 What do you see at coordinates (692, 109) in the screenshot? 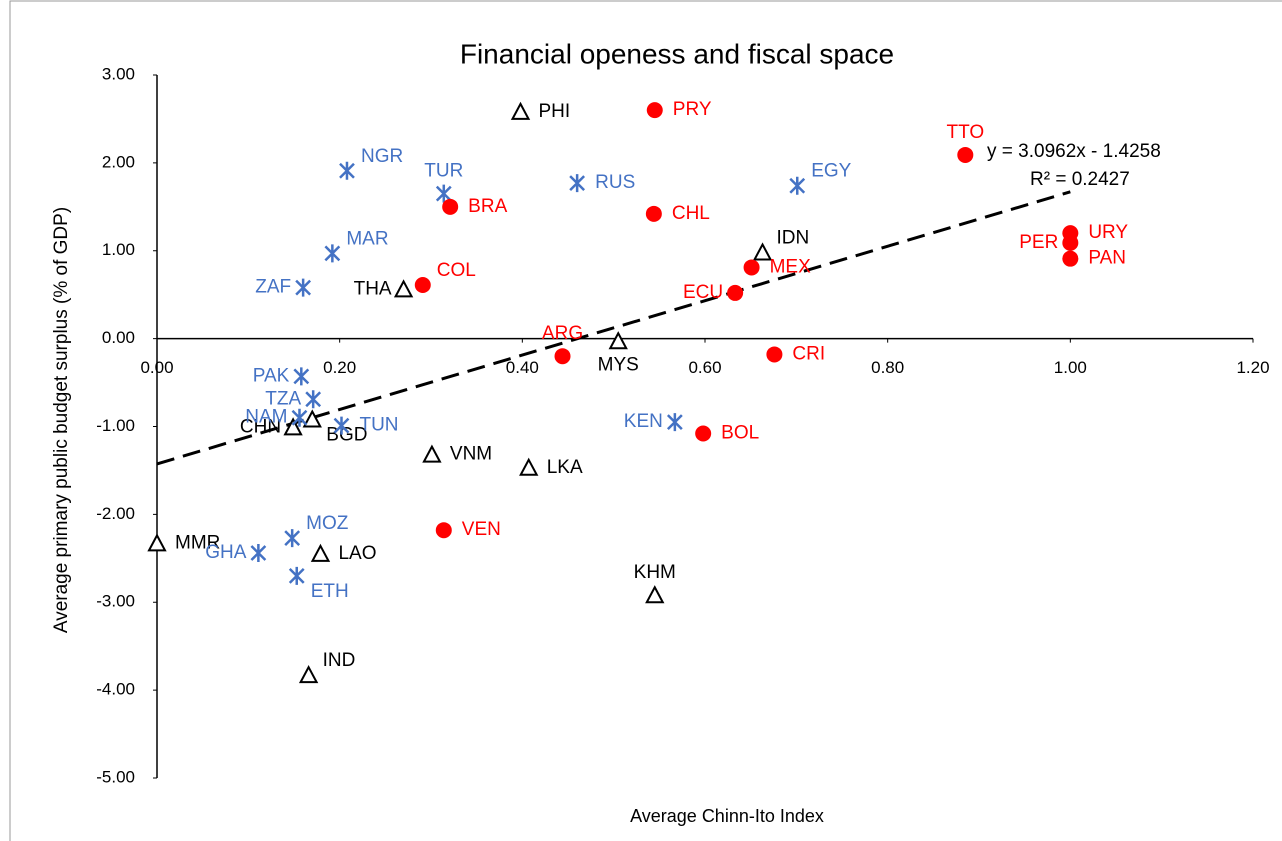
I see `point-label: PRY` at bounding box center [692, 109].